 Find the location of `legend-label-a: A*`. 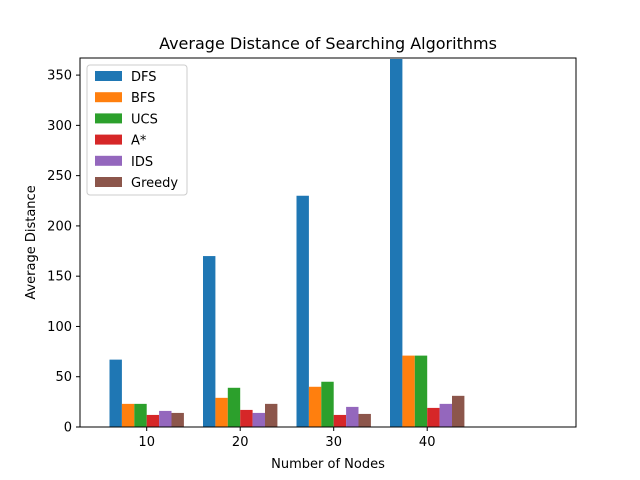

legend-label-a: A* is located at coordinates (139, 141).